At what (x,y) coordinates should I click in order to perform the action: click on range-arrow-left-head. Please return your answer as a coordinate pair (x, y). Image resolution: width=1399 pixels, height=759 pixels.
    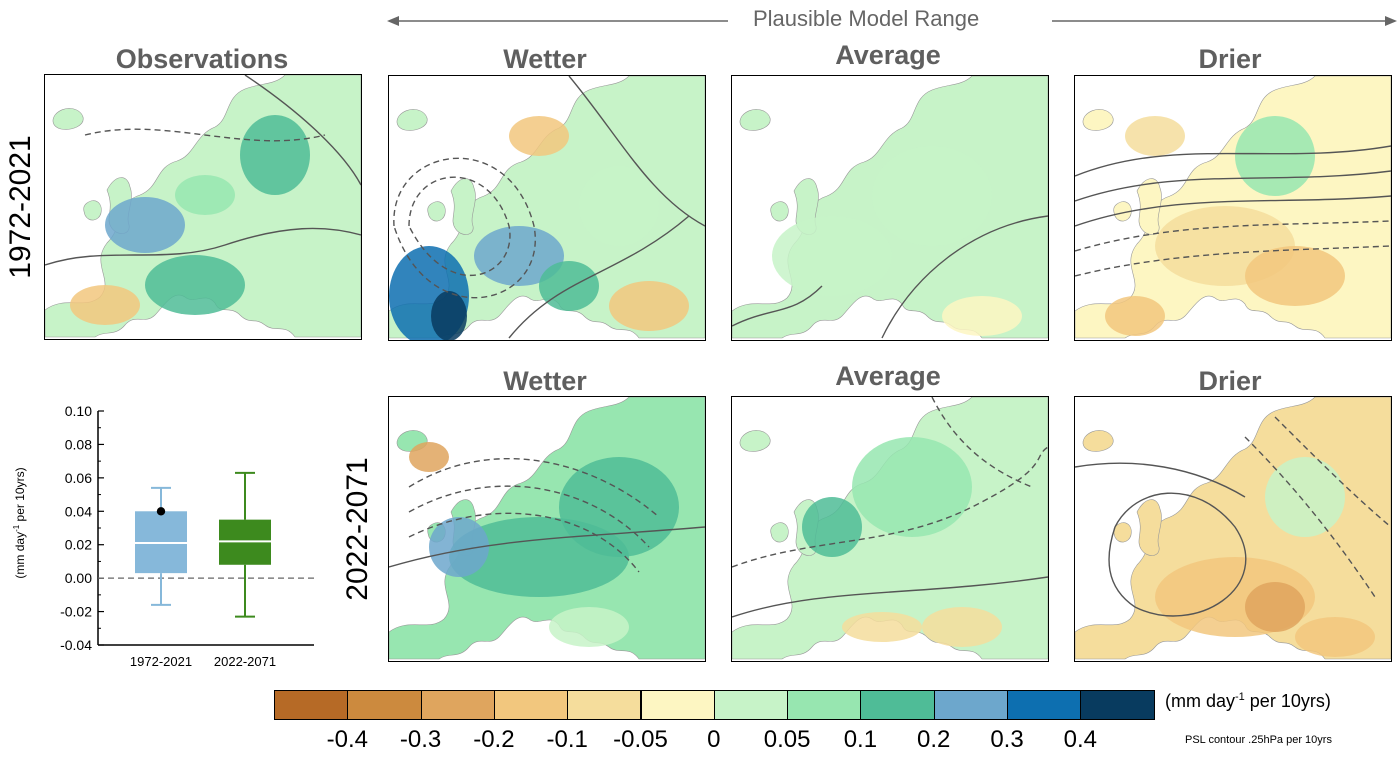
    Looking at the image, I should click on (393, 21).